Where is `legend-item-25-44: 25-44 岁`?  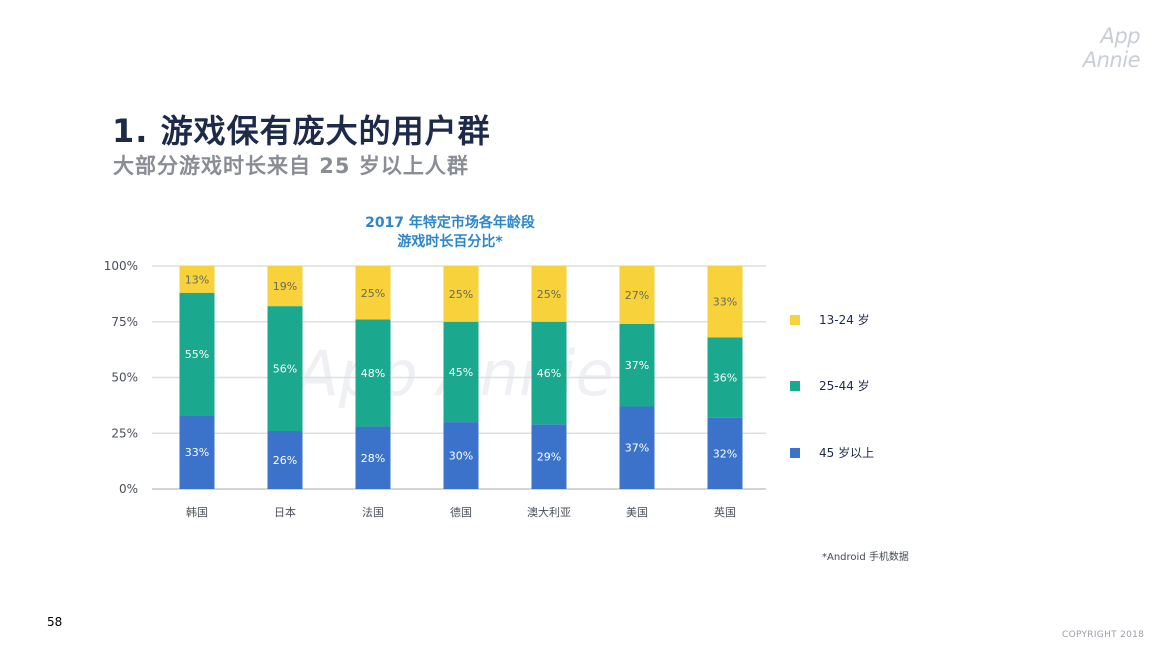
legend-item-25-44: 25-44 岁 is located at coordinates (865, 386).